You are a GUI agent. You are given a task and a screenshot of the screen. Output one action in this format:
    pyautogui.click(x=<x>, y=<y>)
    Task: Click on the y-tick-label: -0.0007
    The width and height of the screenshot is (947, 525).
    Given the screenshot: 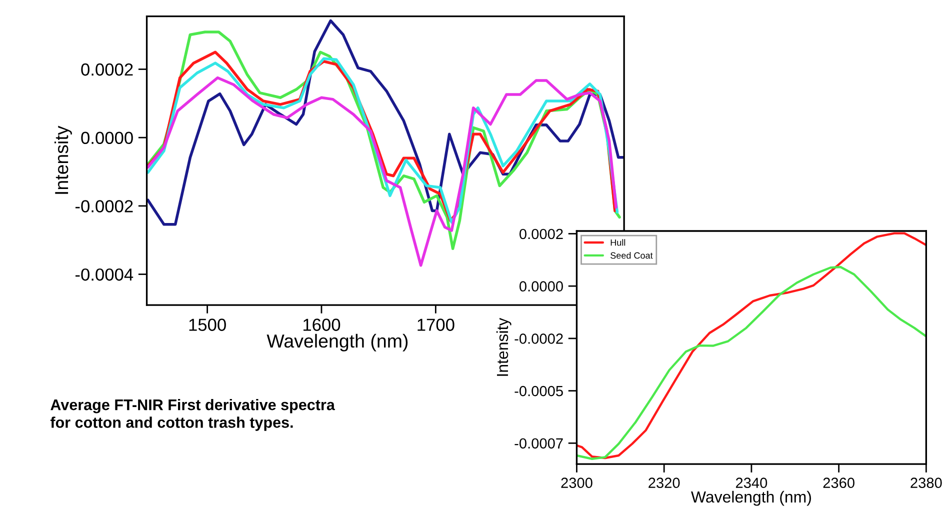 What is the action you would take?
    pyautogui.click(x=538, y=443)
    